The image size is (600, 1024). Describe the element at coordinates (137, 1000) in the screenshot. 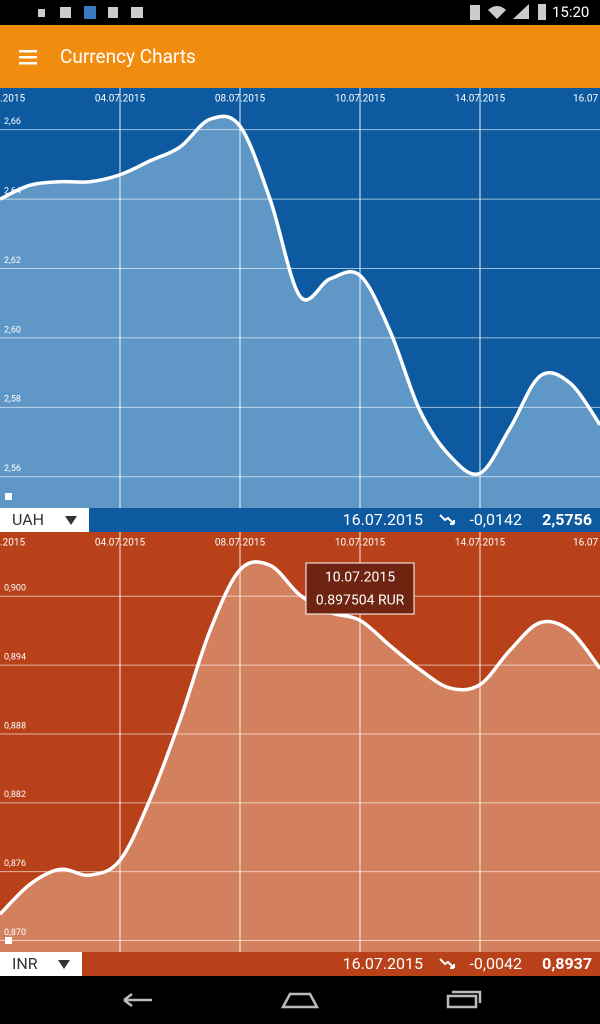

I see `back-button` at that location.